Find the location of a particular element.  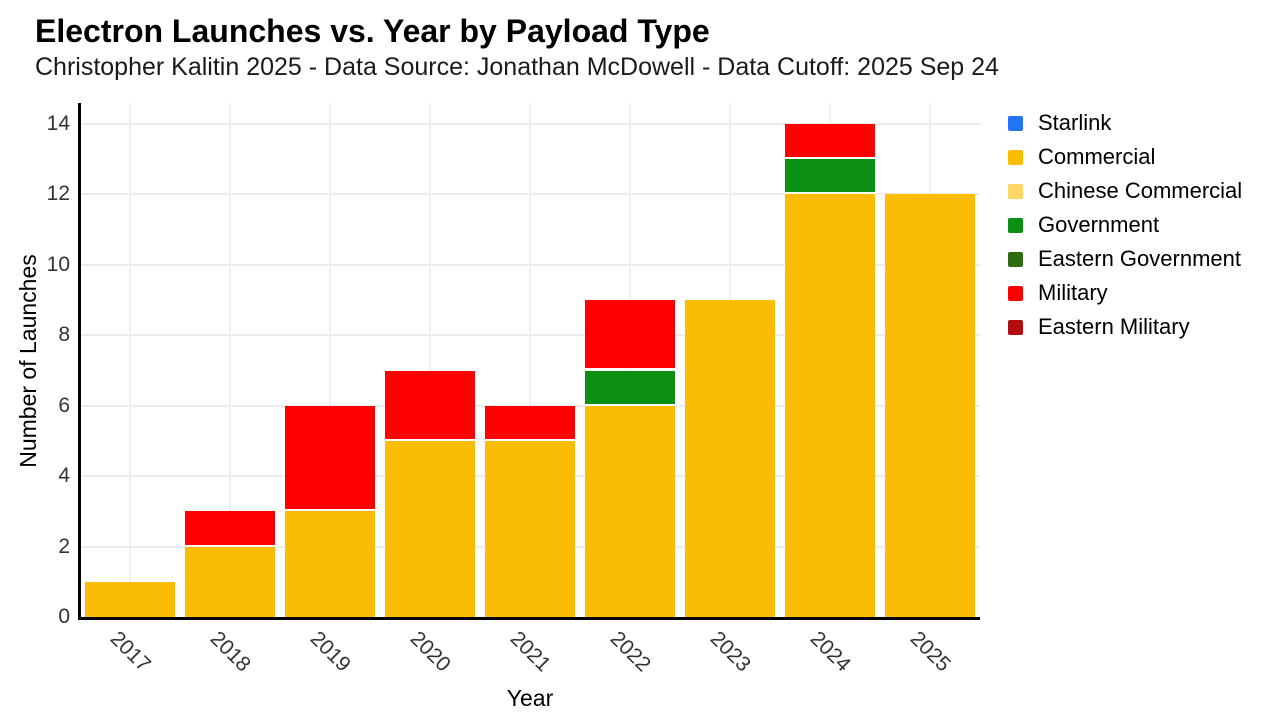

bar-segment-2021-military is located at coordinates (530, 423).